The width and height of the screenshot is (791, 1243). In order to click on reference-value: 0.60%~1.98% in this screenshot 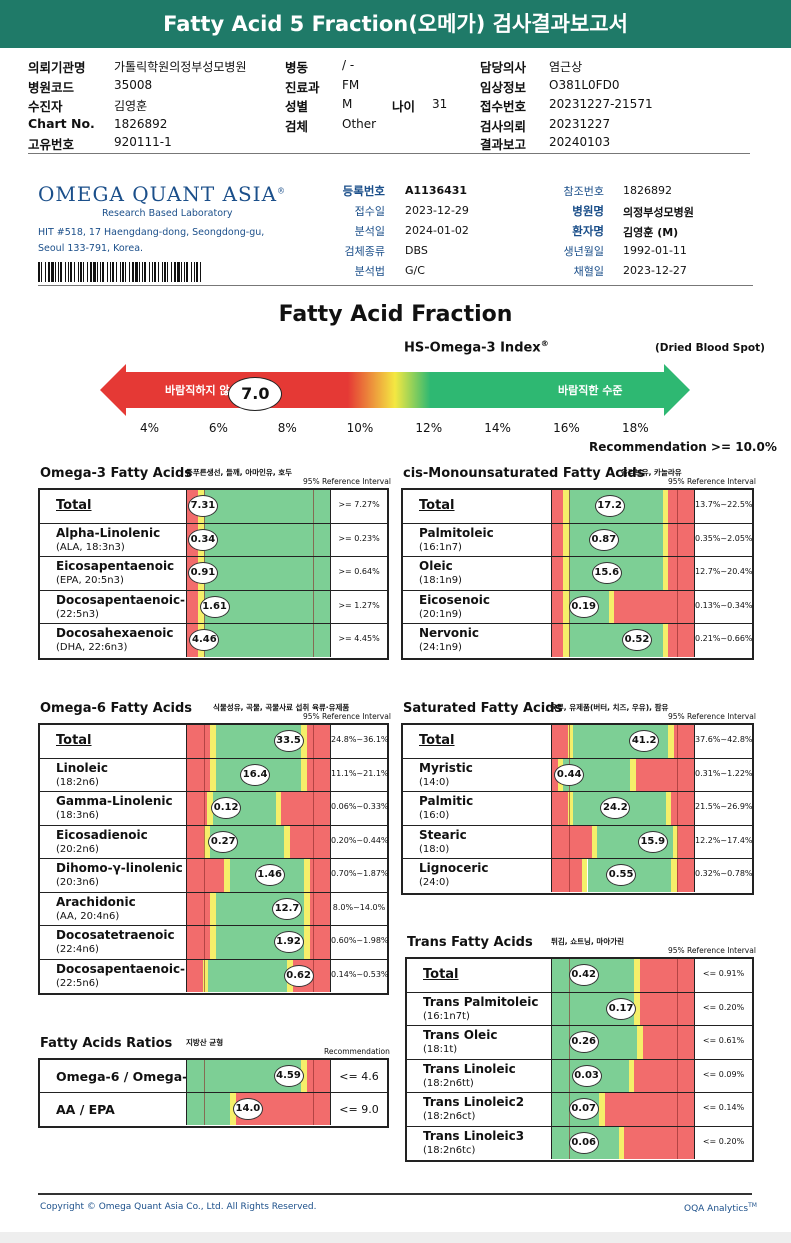, I will do `click(360, 941)`.